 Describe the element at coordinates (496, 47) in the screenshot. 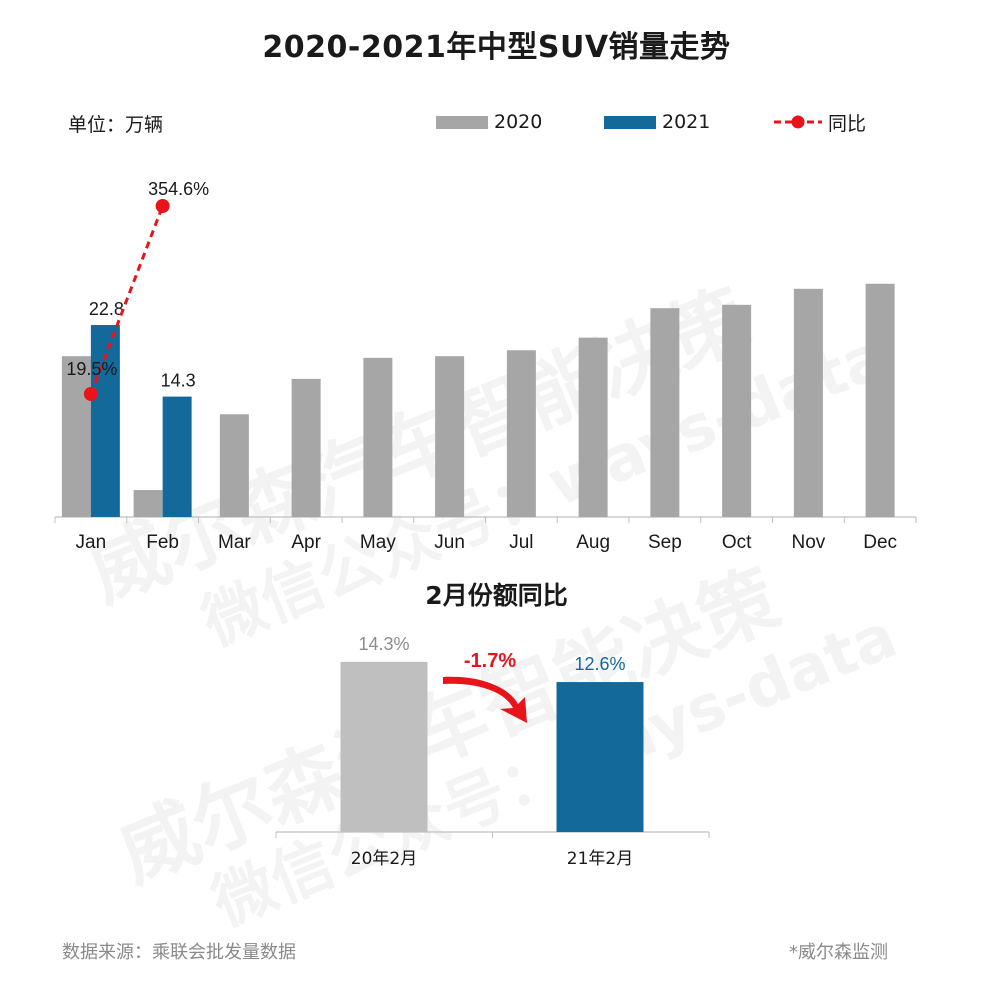

I see `chart-title: 2020-2021年中型SUV销量走势` at that location.